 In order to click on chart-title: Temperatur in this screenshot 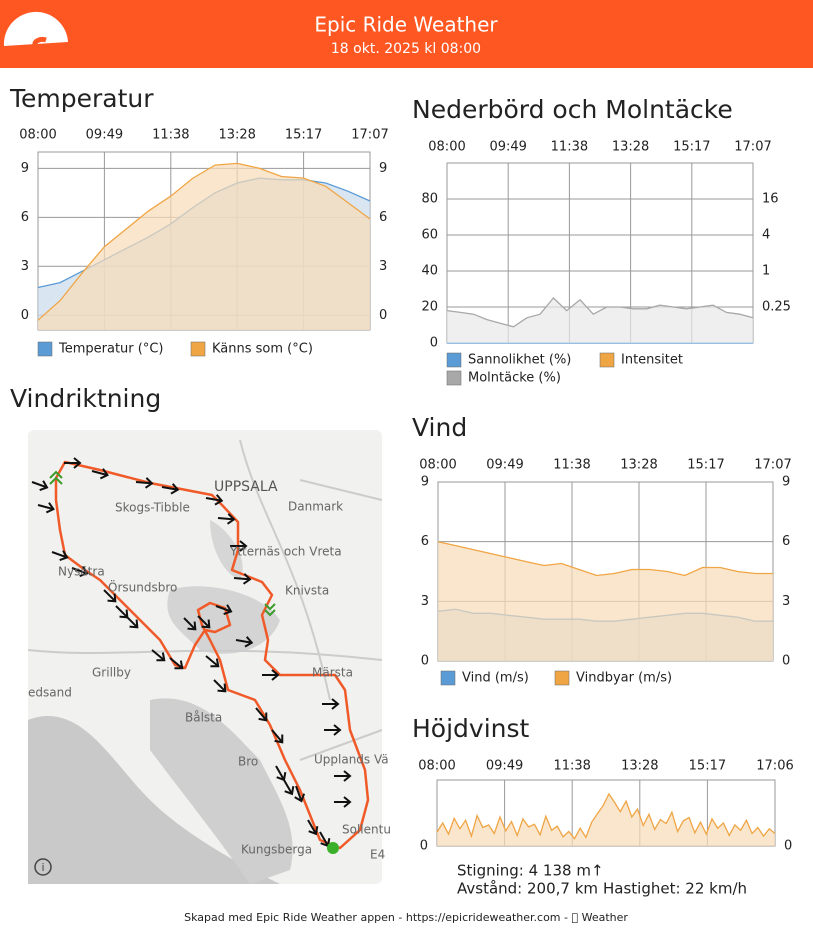, I will do `click(81, 98)`.